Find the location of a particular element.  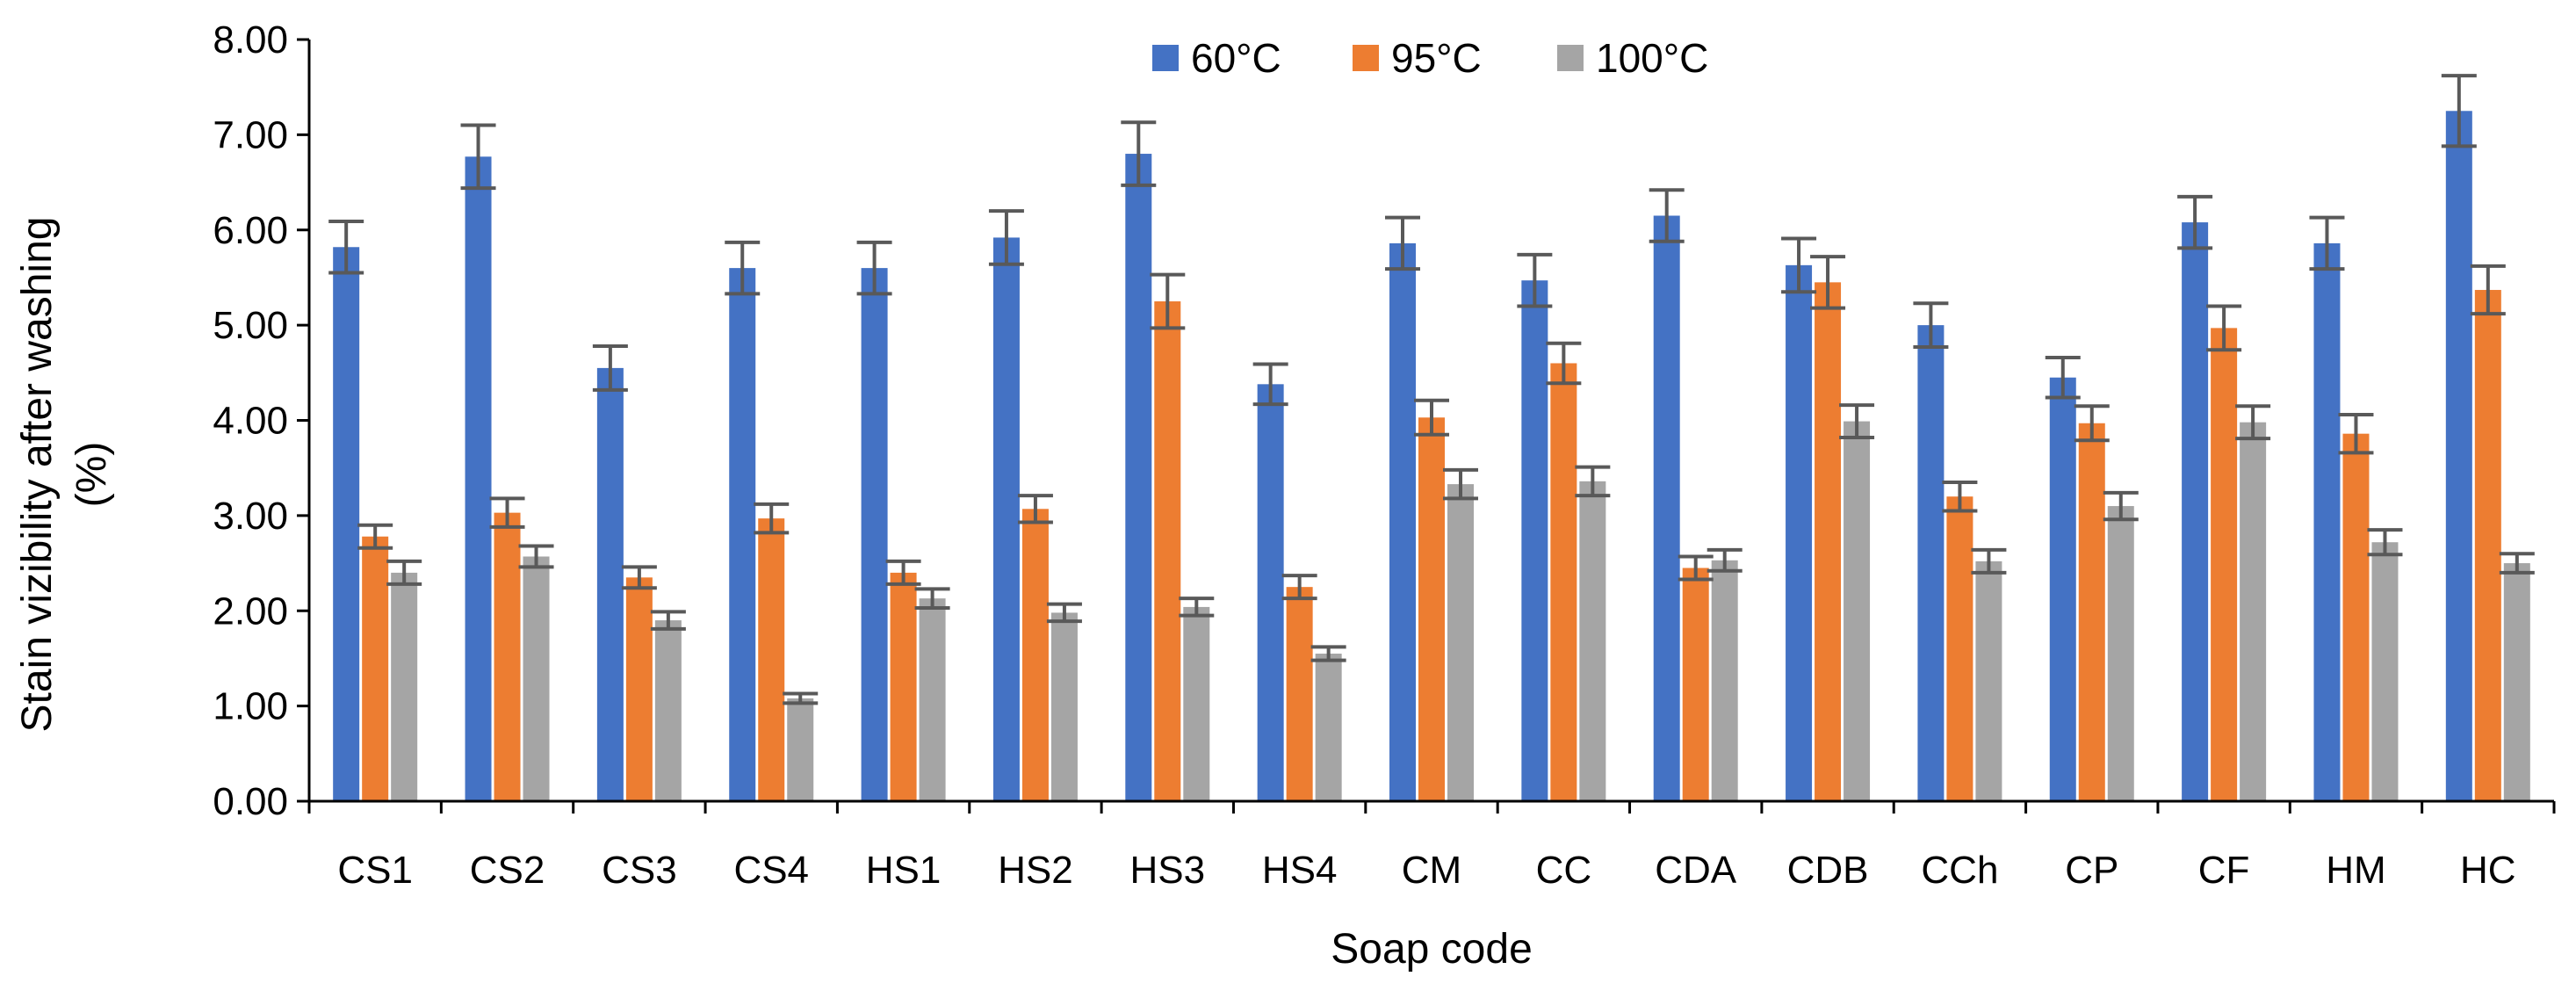

error-bar-CS1-100°C is located at coordinates (404, 572).